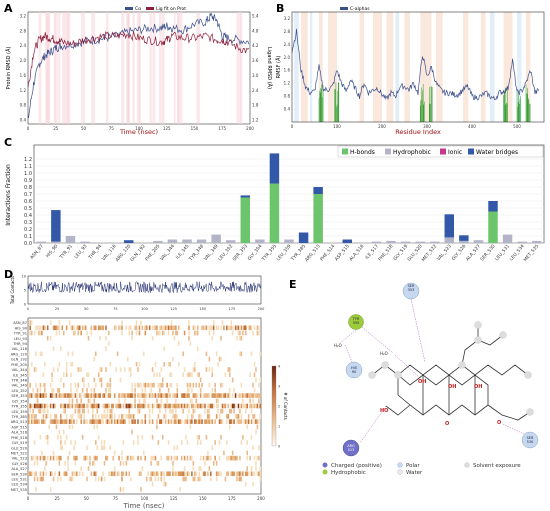 The height and width of the screenshot is (511, 550). Describe the element at coordinates (57, 309) in the screenshot. I see `top-x-tick-label: 25` at that location.